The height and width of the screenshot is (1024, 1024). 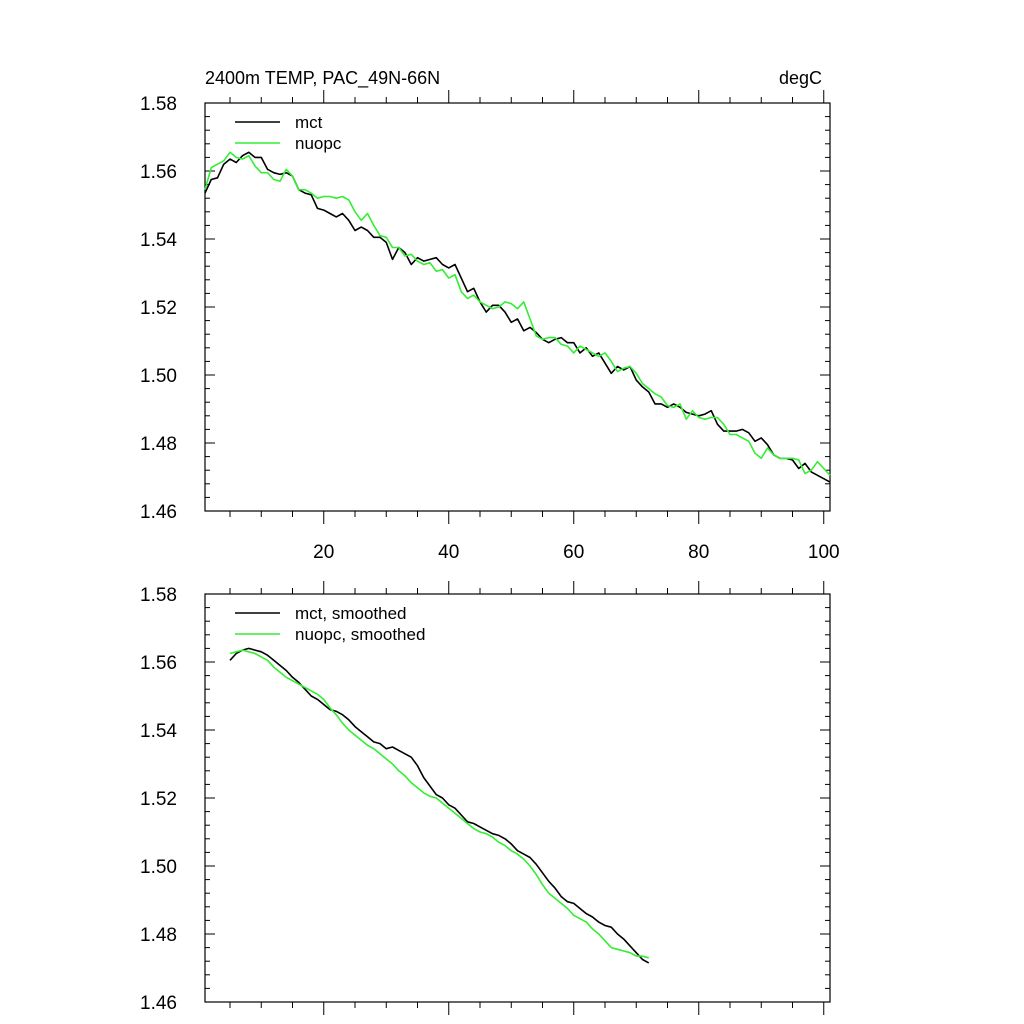 I want to click on x-tick-label: 40, so click(x=448, y=552).